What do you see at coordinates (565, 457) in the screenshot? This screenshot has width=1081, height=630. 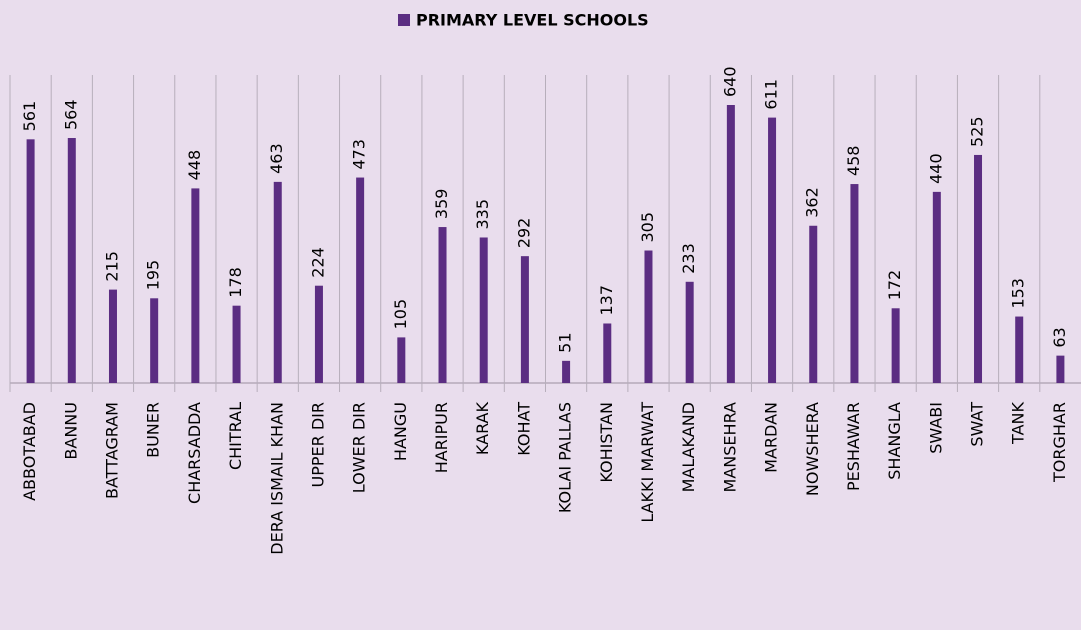 I see `x-tick-label: KOLAI PALLAS` at bounding box center [565, 457].